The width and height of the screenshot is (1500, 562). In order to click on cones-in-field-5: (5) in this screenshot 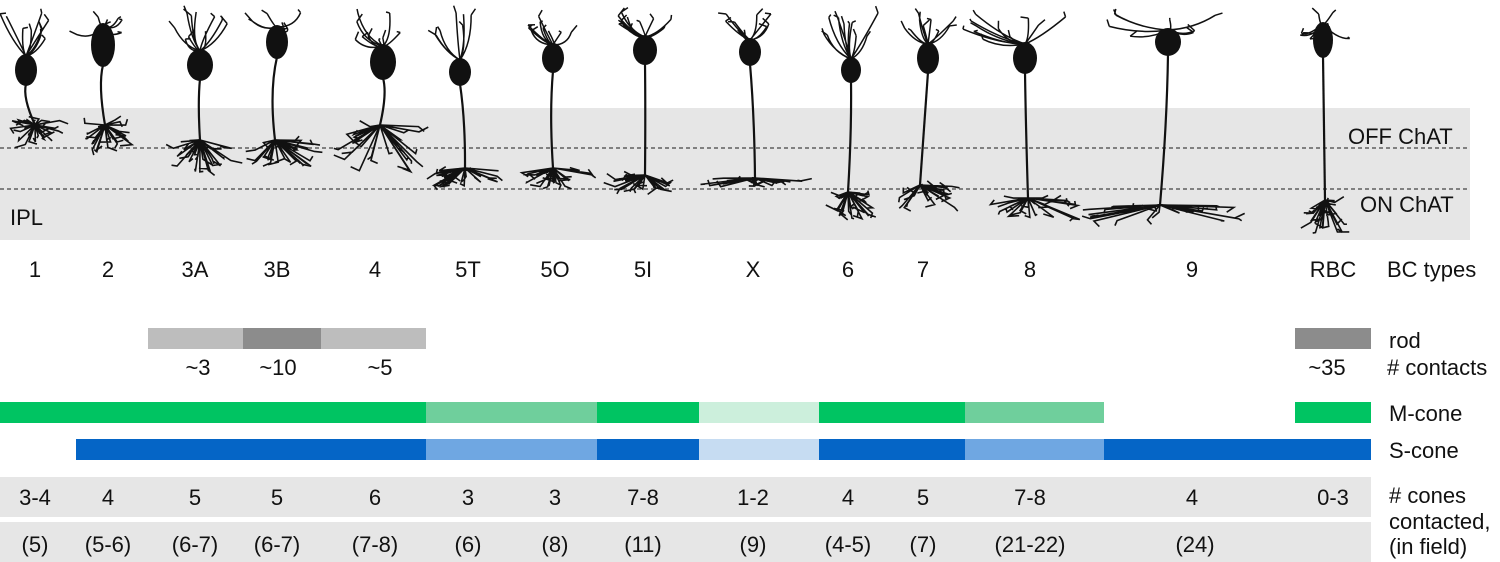, I will do `click(35, 544)`.